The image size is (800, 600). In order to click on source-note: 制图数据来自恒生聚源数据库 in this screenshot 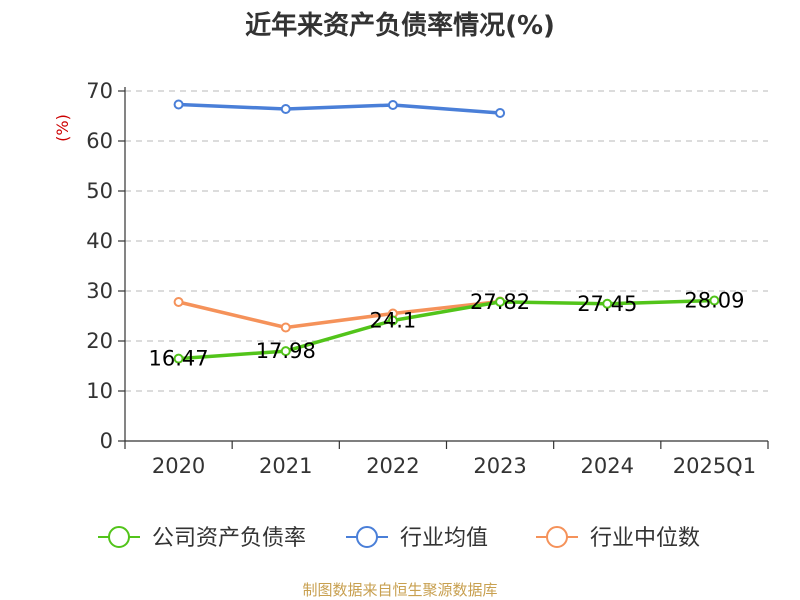, I will do `click(399, 590)`.